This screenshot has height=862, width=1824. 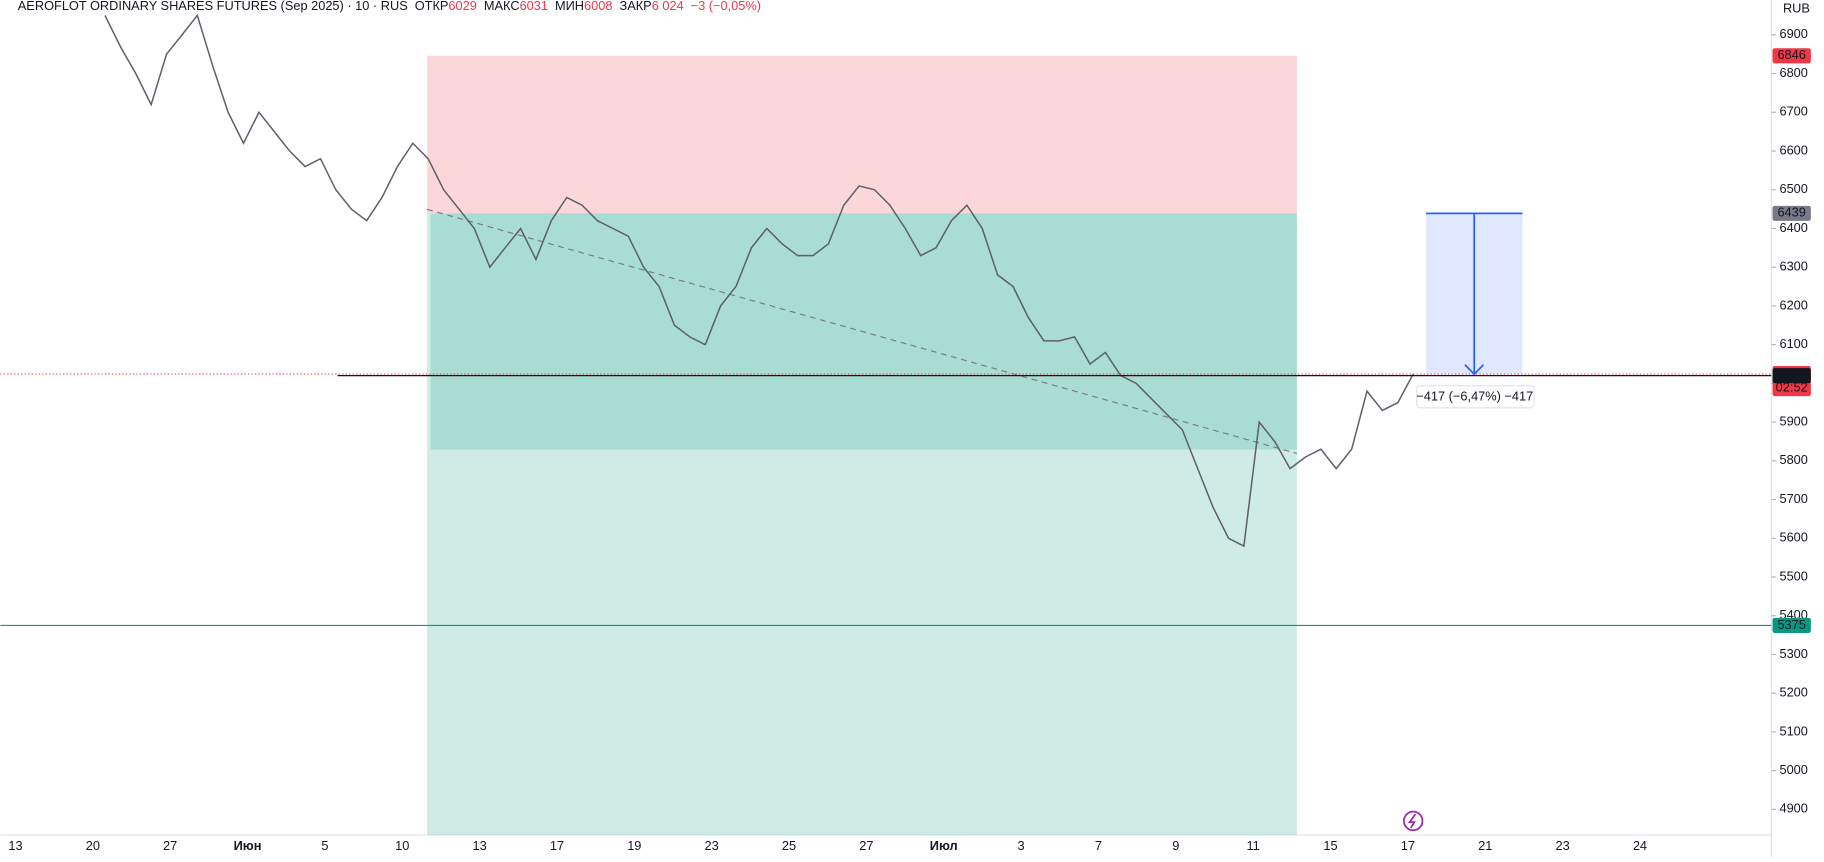 I want to click on x-tick-label: 20, so click(x=93, y=845).